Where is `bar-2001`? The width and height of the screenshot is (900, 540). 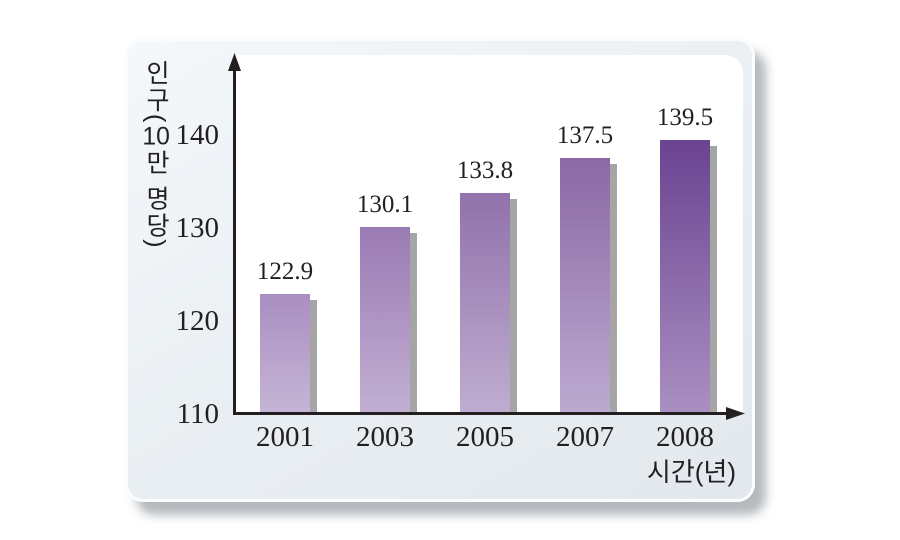
bar-2001 is located at coordinates (285, 354).